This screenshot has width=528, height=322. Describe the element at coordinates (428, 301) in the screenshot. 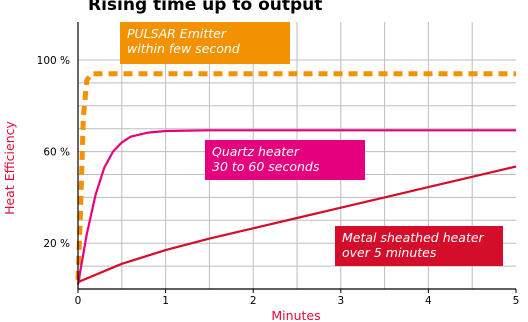

I see `x-tick-label: 4` at that location.